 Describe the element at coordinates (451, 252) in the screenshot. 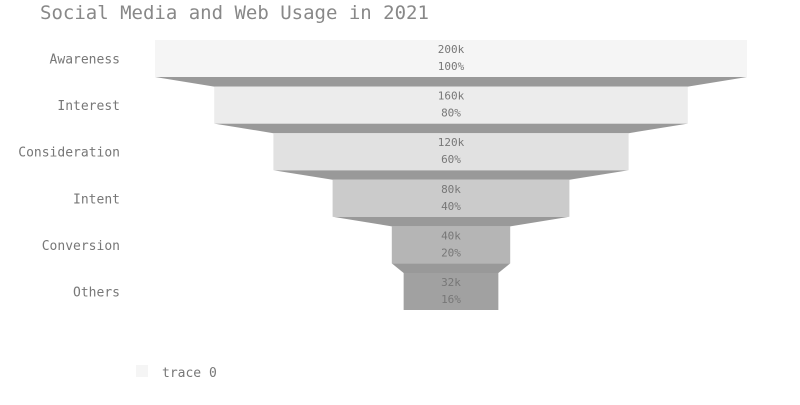

I see `percent-label-conversion: 20%` at that location.